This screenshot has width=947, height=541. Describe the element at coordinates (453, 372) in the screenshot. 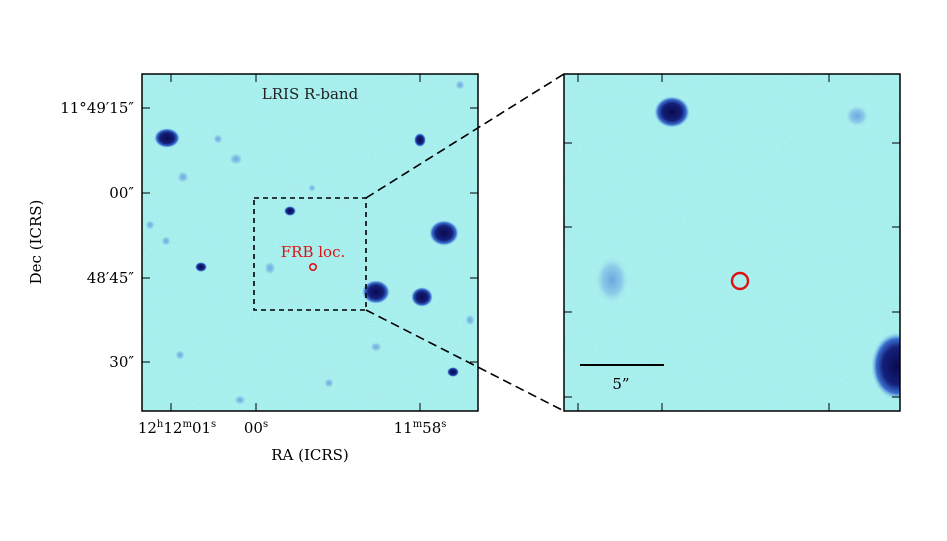

I see `star-lower-right` at that location.